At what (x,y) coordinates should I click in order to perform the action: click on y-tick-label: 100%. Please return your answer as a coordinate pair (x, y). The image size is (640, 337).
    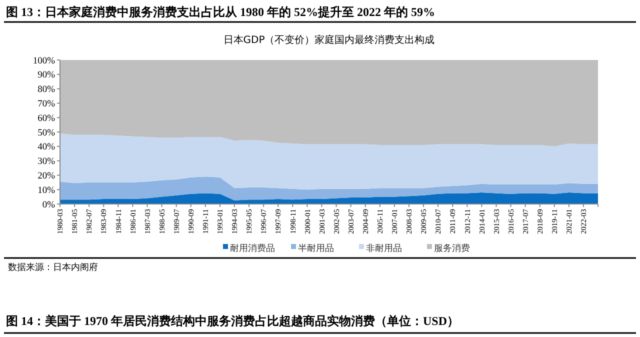
    Looking at the image, I should click on (44, 61).